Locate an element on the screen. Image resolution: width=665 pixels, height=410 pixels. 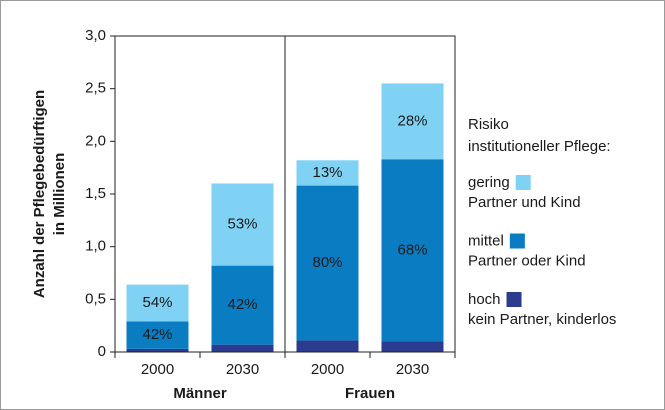
legend-description: Partner und Kind is located at coordinates (524, 202).